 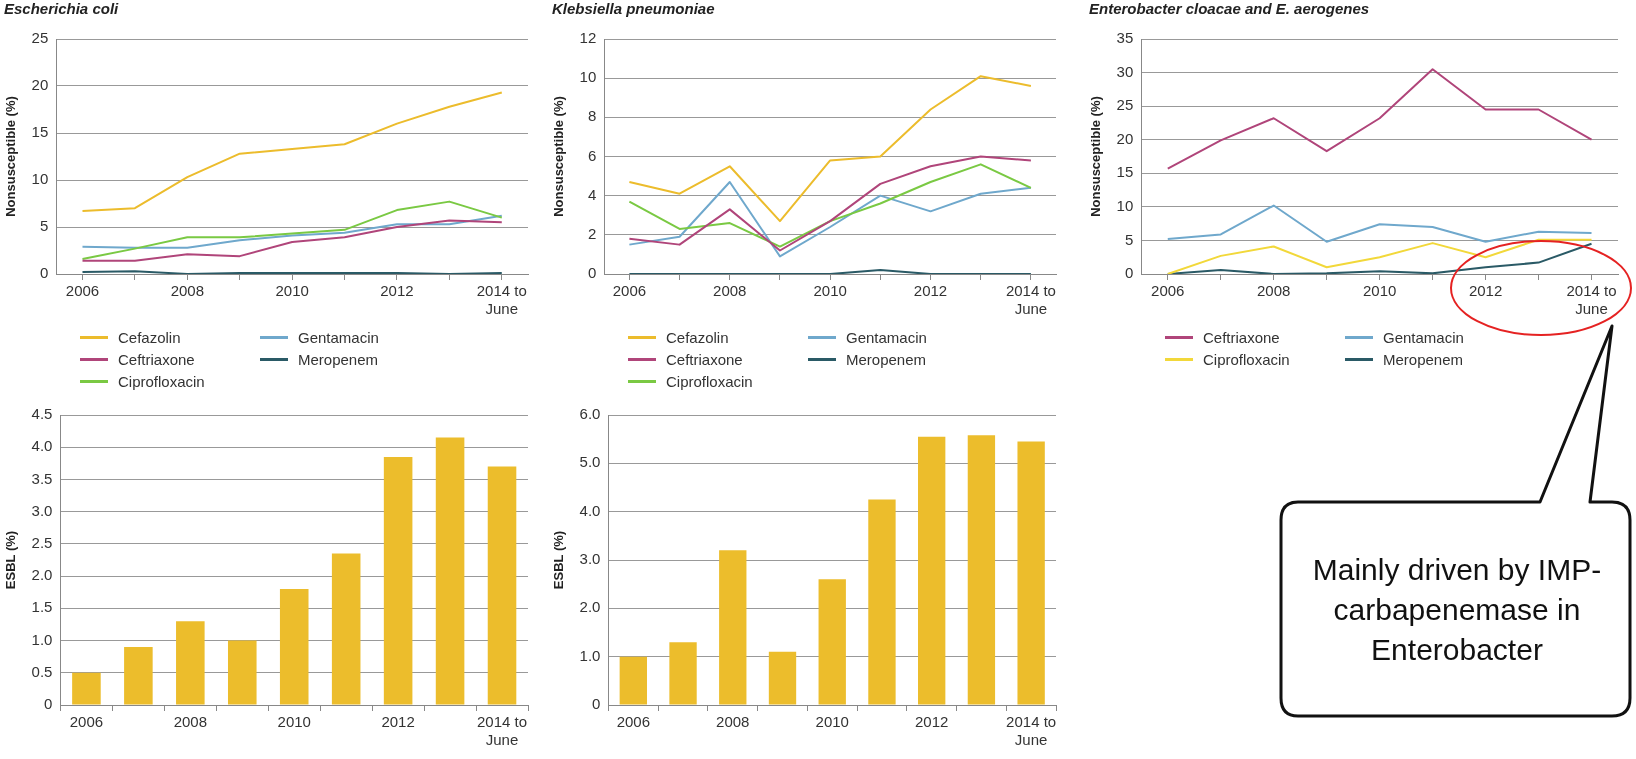 I want to click on y-tick-label: 4.5, so click(x=42, y=414).